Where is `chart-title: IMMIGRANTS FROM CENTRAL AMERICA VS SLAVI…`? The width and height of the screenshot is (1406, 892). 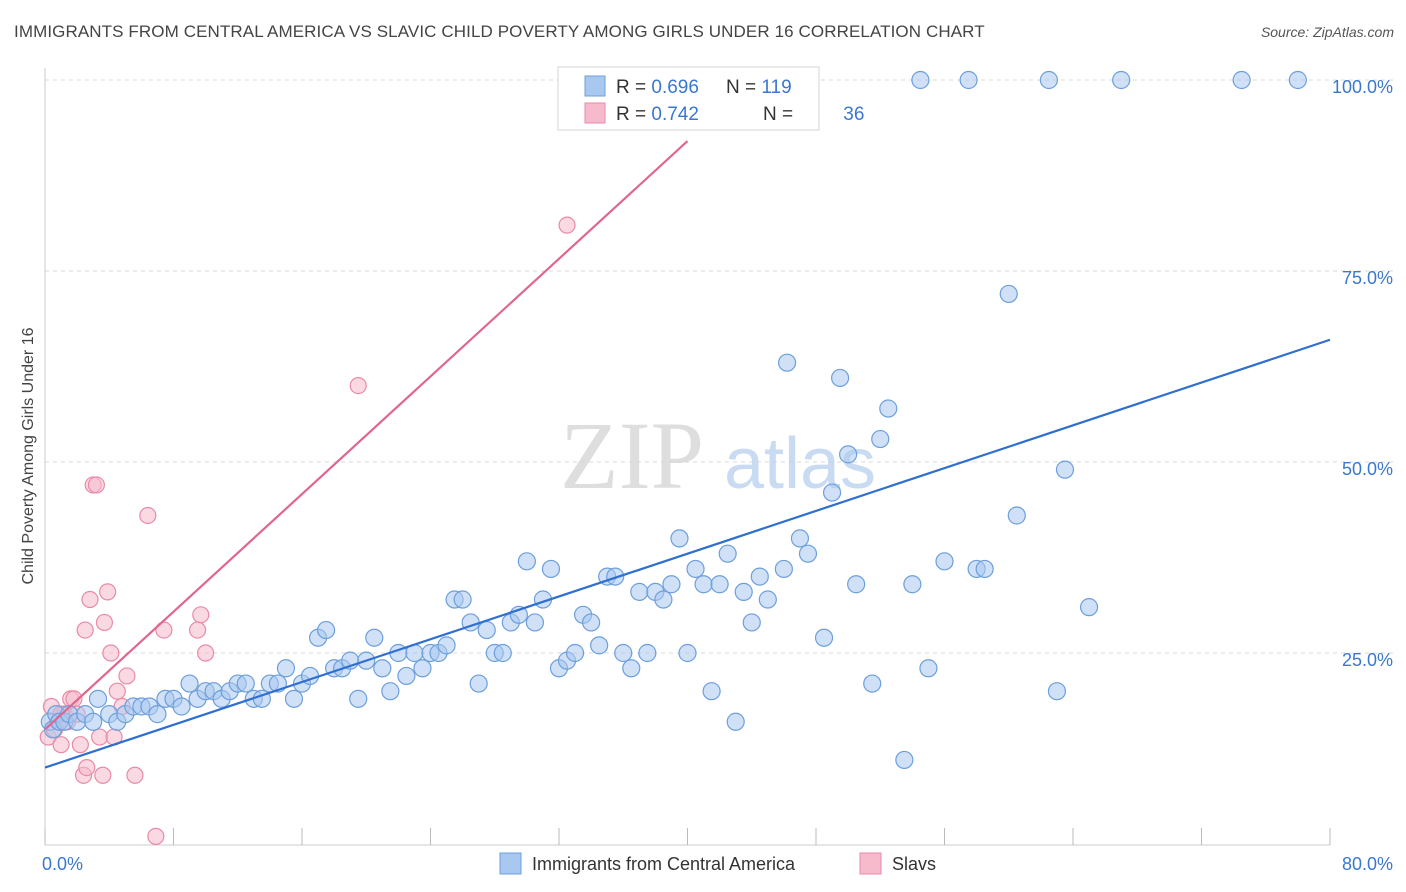 chart-title: IMMIGRANTS FROM CENTRAL AMERICA VS SLAVI… is located at coordinates (499, 31).